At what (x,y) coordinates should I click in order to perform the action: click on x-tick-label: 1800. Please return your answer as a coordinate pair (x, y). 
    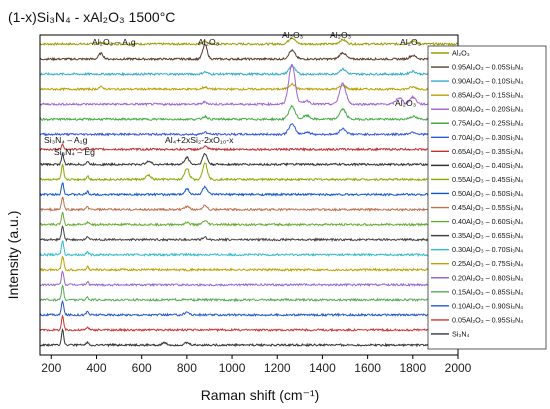
    Looking at the image, I should click on (412, 368).